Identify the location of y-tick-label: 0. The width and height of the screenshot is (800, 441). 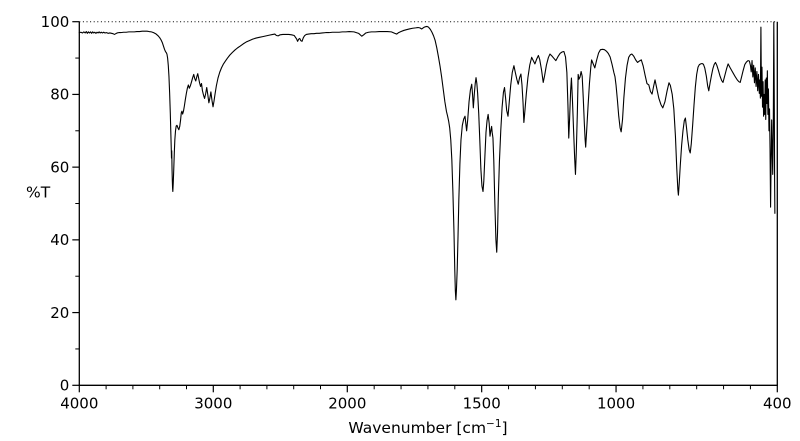
(65, 386).